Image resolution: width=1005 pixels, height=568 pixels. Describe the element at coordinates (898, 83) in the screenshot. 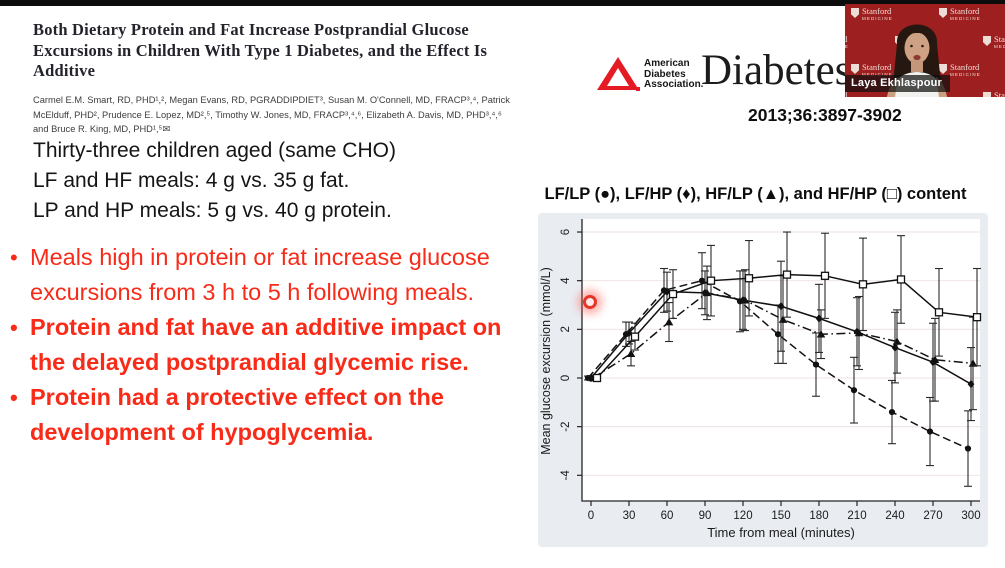

I see `participant-name-tag: Laya Ekhlaspour` at that location.